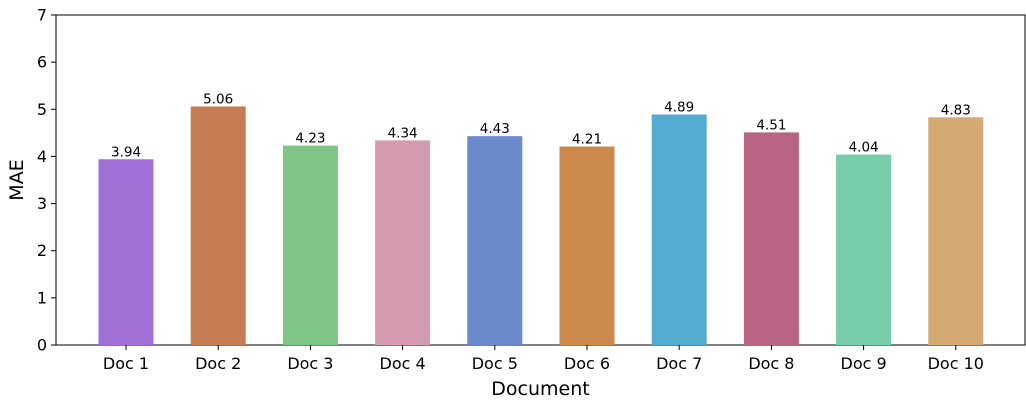 This screenshot has height=402, width=1026. What do you see at coordinates (42, 203) in the screenshot?
I see `y-tick-label-3: 3` at bounding box center [42, 203].